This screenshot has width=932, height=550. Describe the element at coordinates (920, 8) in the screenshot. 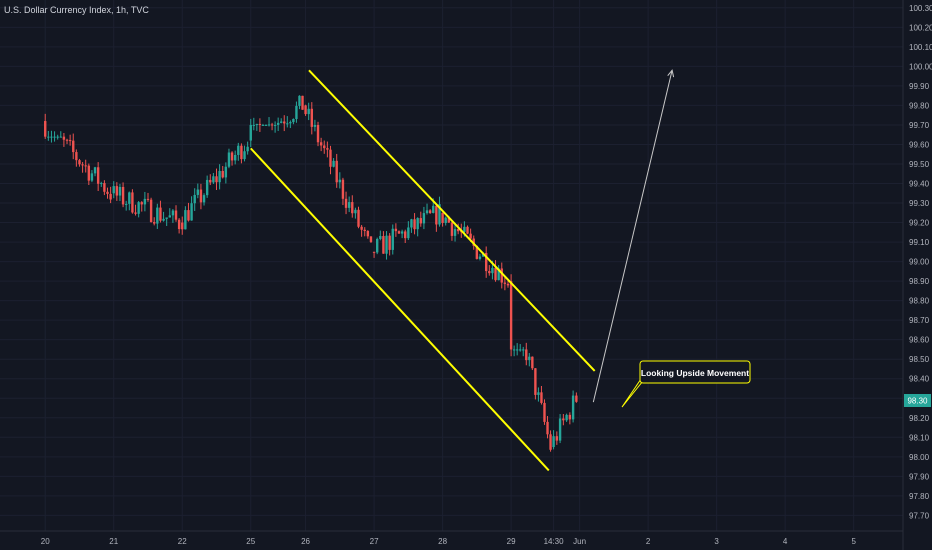

I see `y-tick-label: 100.30` at that location.